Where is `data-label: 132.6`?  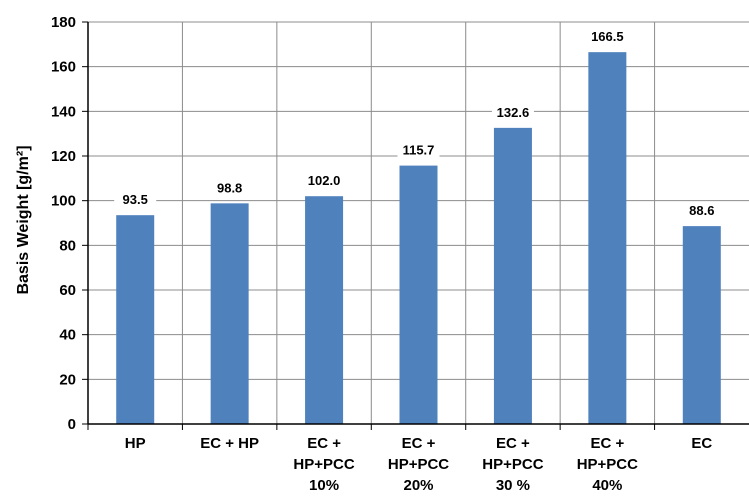 data-label: 132.6 is located at coordinates (513, 112).